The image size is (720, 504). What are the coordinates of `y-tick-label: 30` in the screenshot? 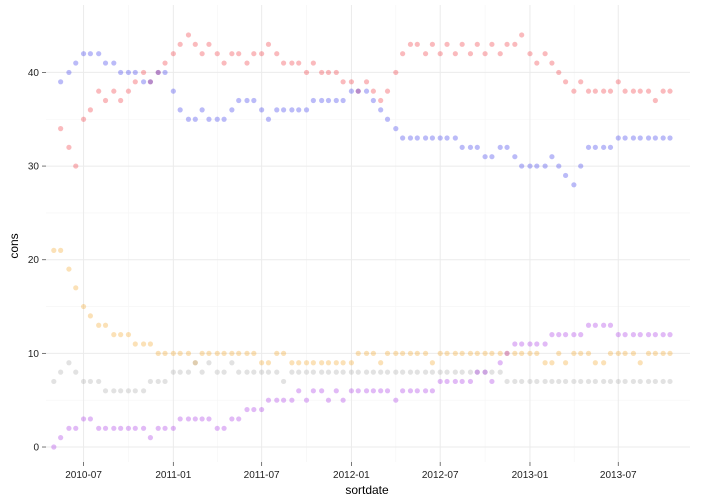 It's located at (34, 167).